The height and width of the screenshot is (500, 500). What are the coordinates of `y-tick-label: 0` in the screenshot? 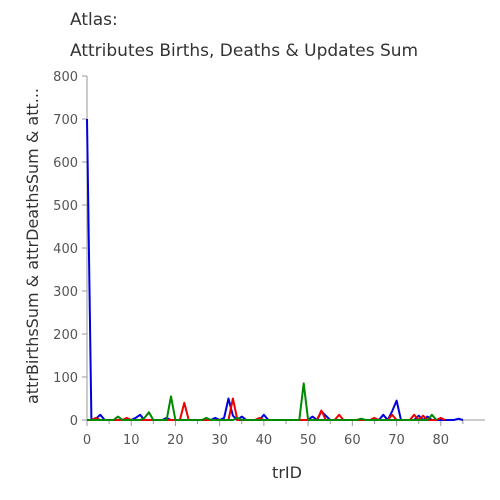 It's located at (74, 421).